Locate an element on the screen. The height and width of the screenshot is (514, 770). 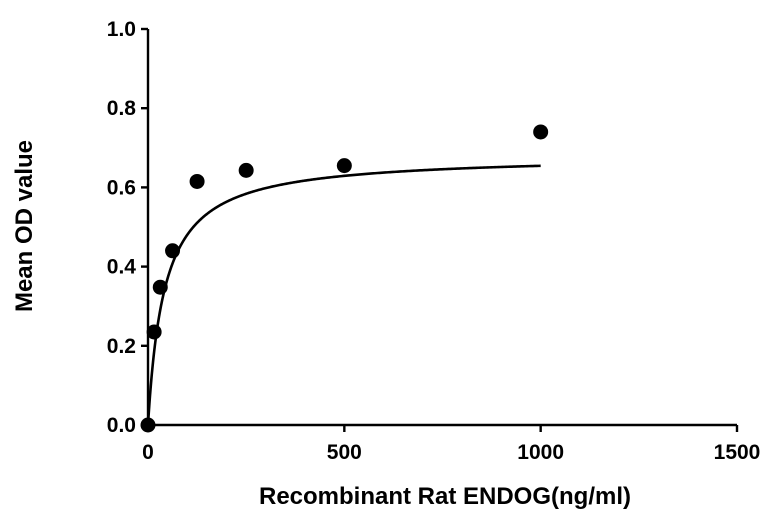
x-ticks: 0 500 1000 1500 is located at coordinates (451, 444).